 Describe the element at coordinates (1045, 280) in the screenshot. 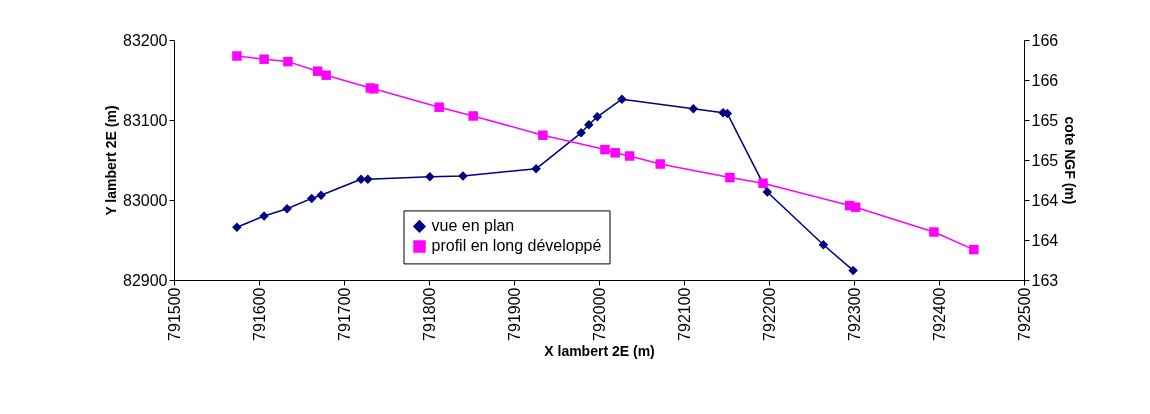

I see `y2-tick-label: 163` at that location.